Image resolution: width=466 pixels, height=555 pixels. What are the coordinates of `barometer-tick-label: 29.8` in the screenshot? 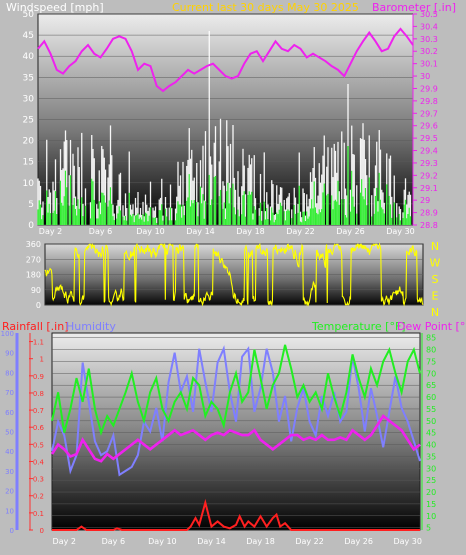 It's located at (429, 101).